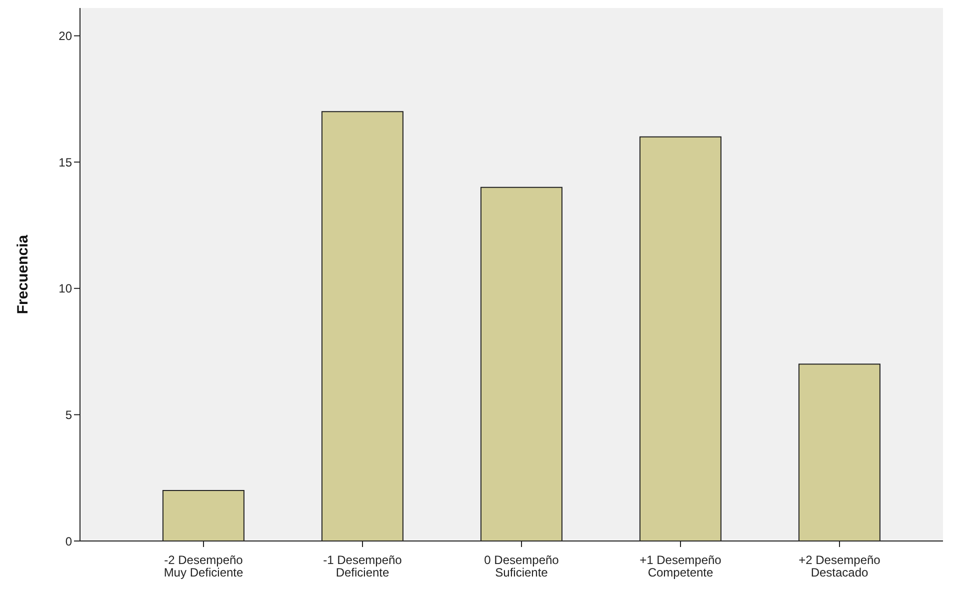 Image resolution: width=953 pixels, height=593 pixels. Describe the element at coordinates (23, 274) in the screenshot. I see `y-axis-title: Frecuencia` at that location.